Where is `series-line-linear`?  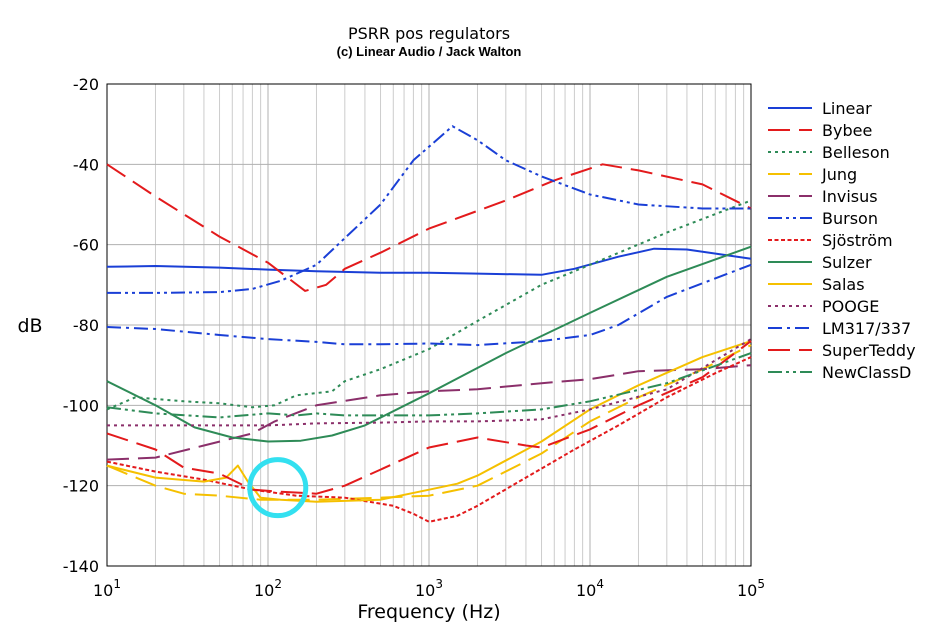
series-line-linear is located at coordinates (429, 261).